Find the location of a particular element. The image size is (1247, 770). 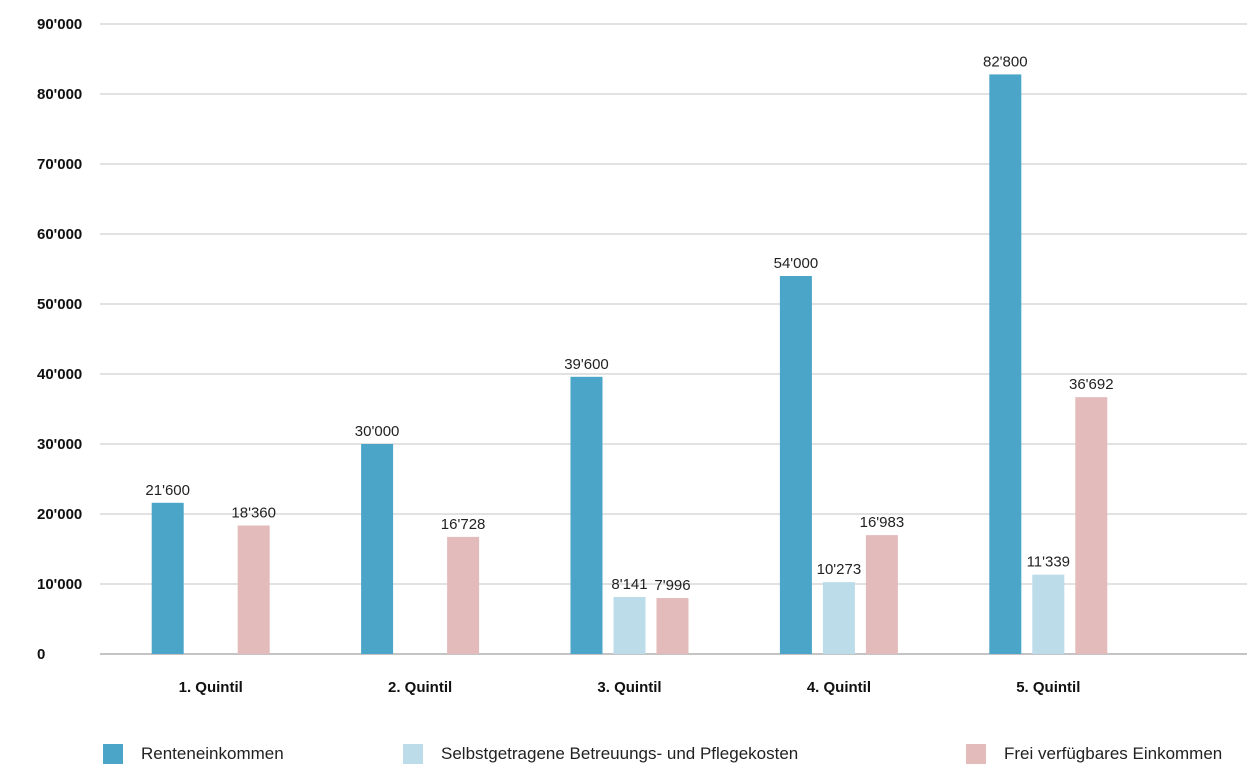

y-tick-label: 80'000 is located at coordinates (59, 94).